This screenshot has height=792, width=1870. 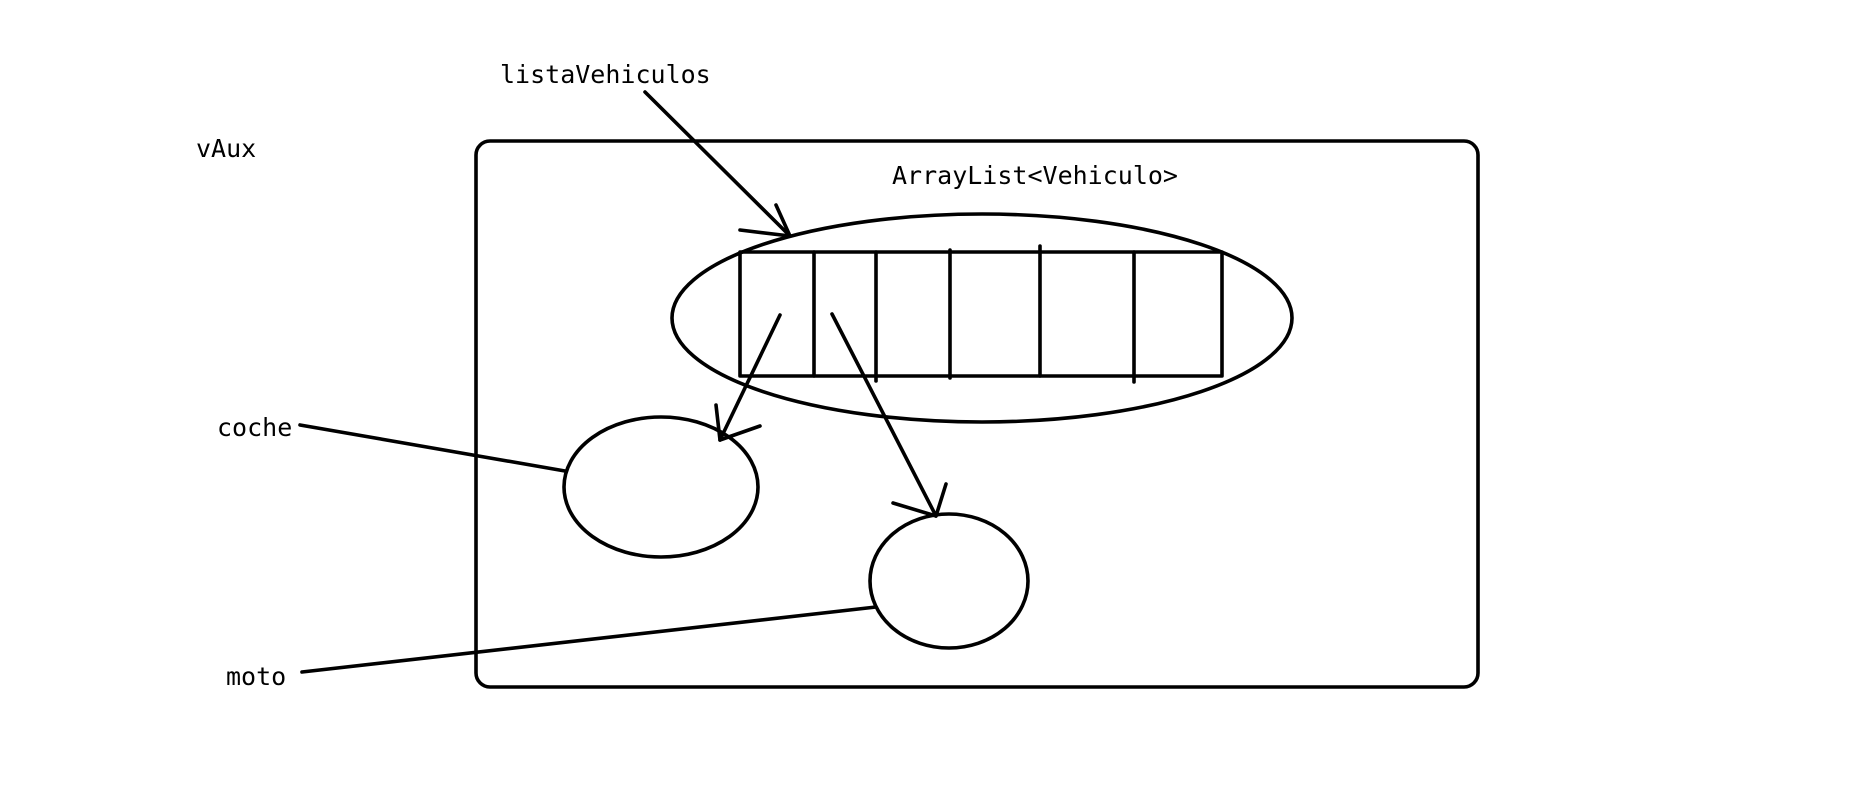 I want to click on slot-to-coche-arrow, so click(x=748, y=377).